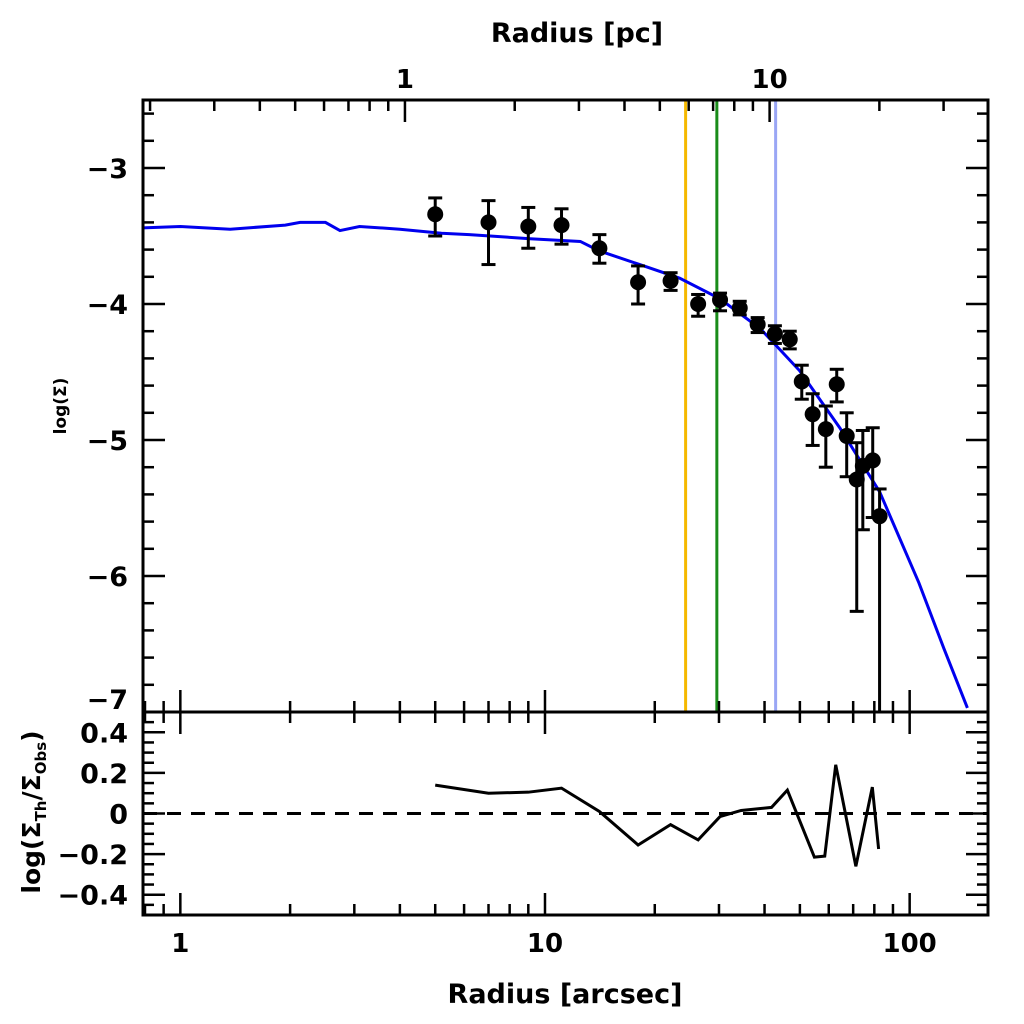 The height and width of the screenshot is (1024, 1024). Describe the element at coordinates (61, 406) in the screenshot. I see `y-axis-title: log(Σ)` at that location.